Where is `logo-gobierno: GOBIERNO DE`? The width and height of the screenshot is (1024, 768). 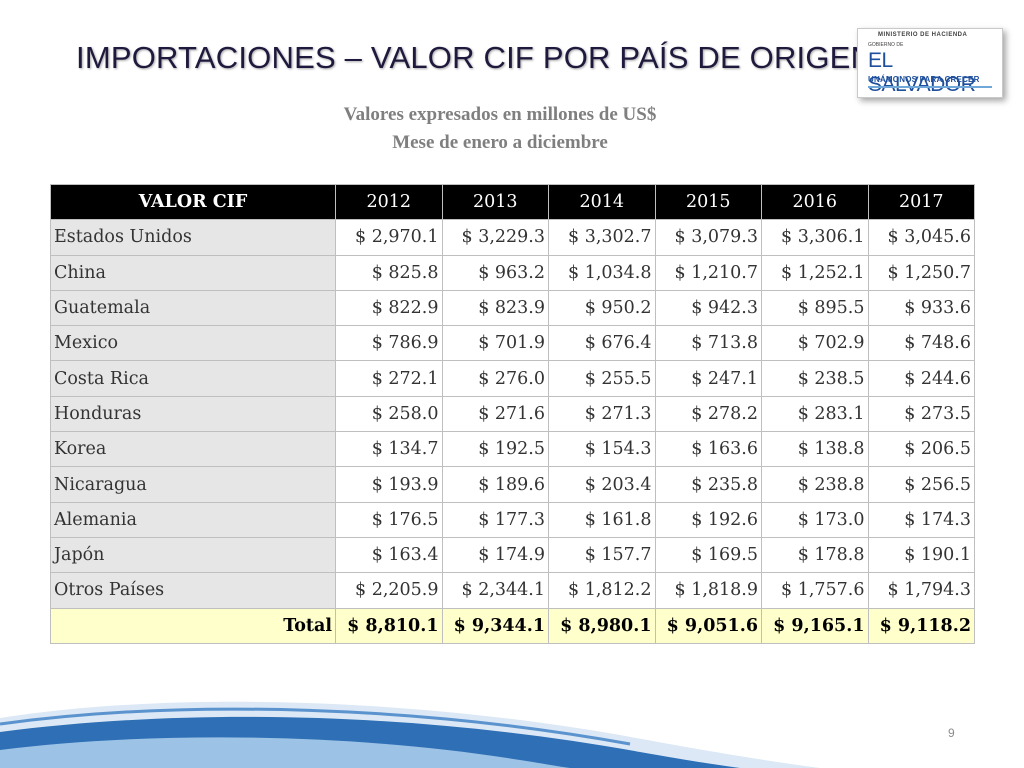
logo-gobierno: GOBIERNO DE is located at coordinates (886, 45).